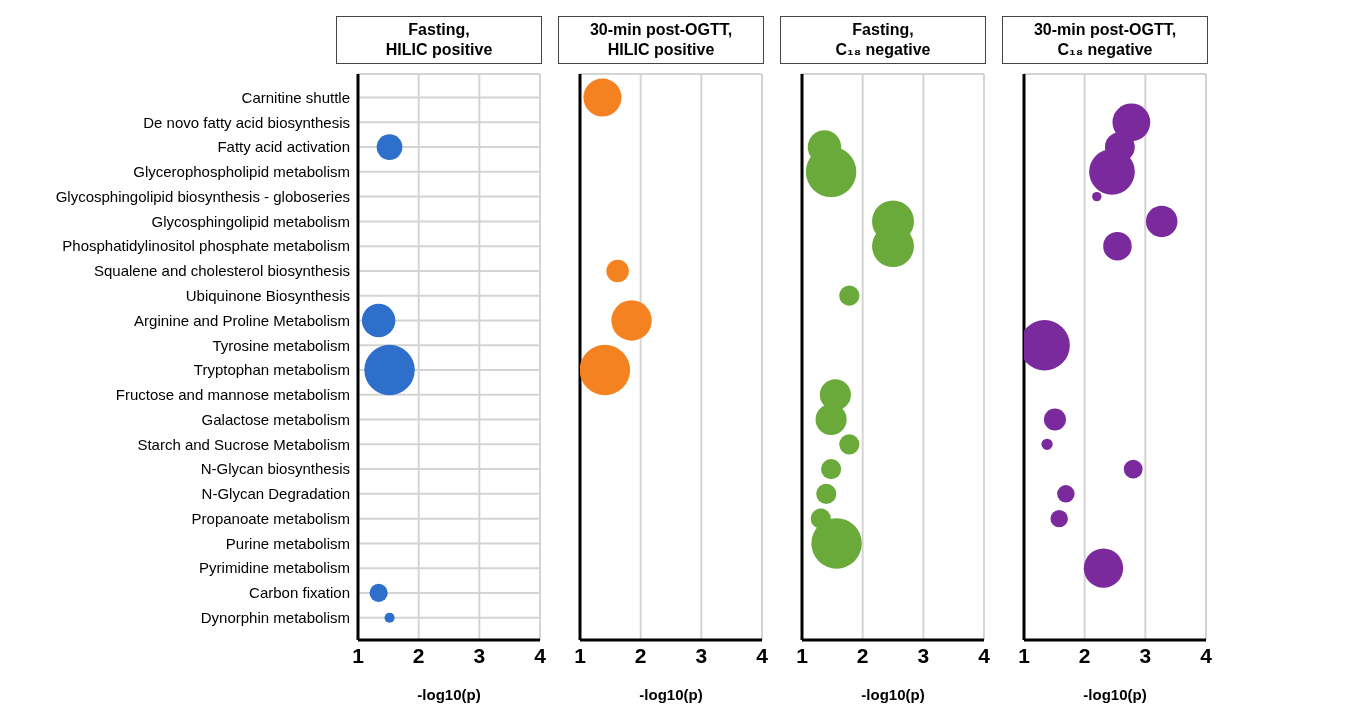 The height and width of the screenshot is (715, 1357). Describe the element at coordinates (275, 419) in the screenshot. I see `y-tick-label: Galactose metabolism` at that location.